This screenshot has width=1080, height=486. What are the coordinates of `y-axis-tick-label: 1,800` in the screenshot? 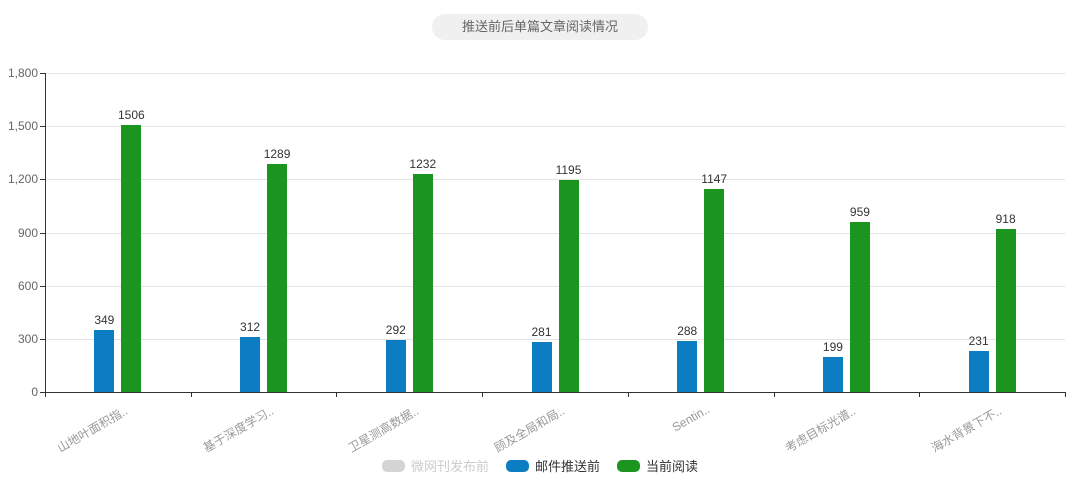 It's located at (22, 73).